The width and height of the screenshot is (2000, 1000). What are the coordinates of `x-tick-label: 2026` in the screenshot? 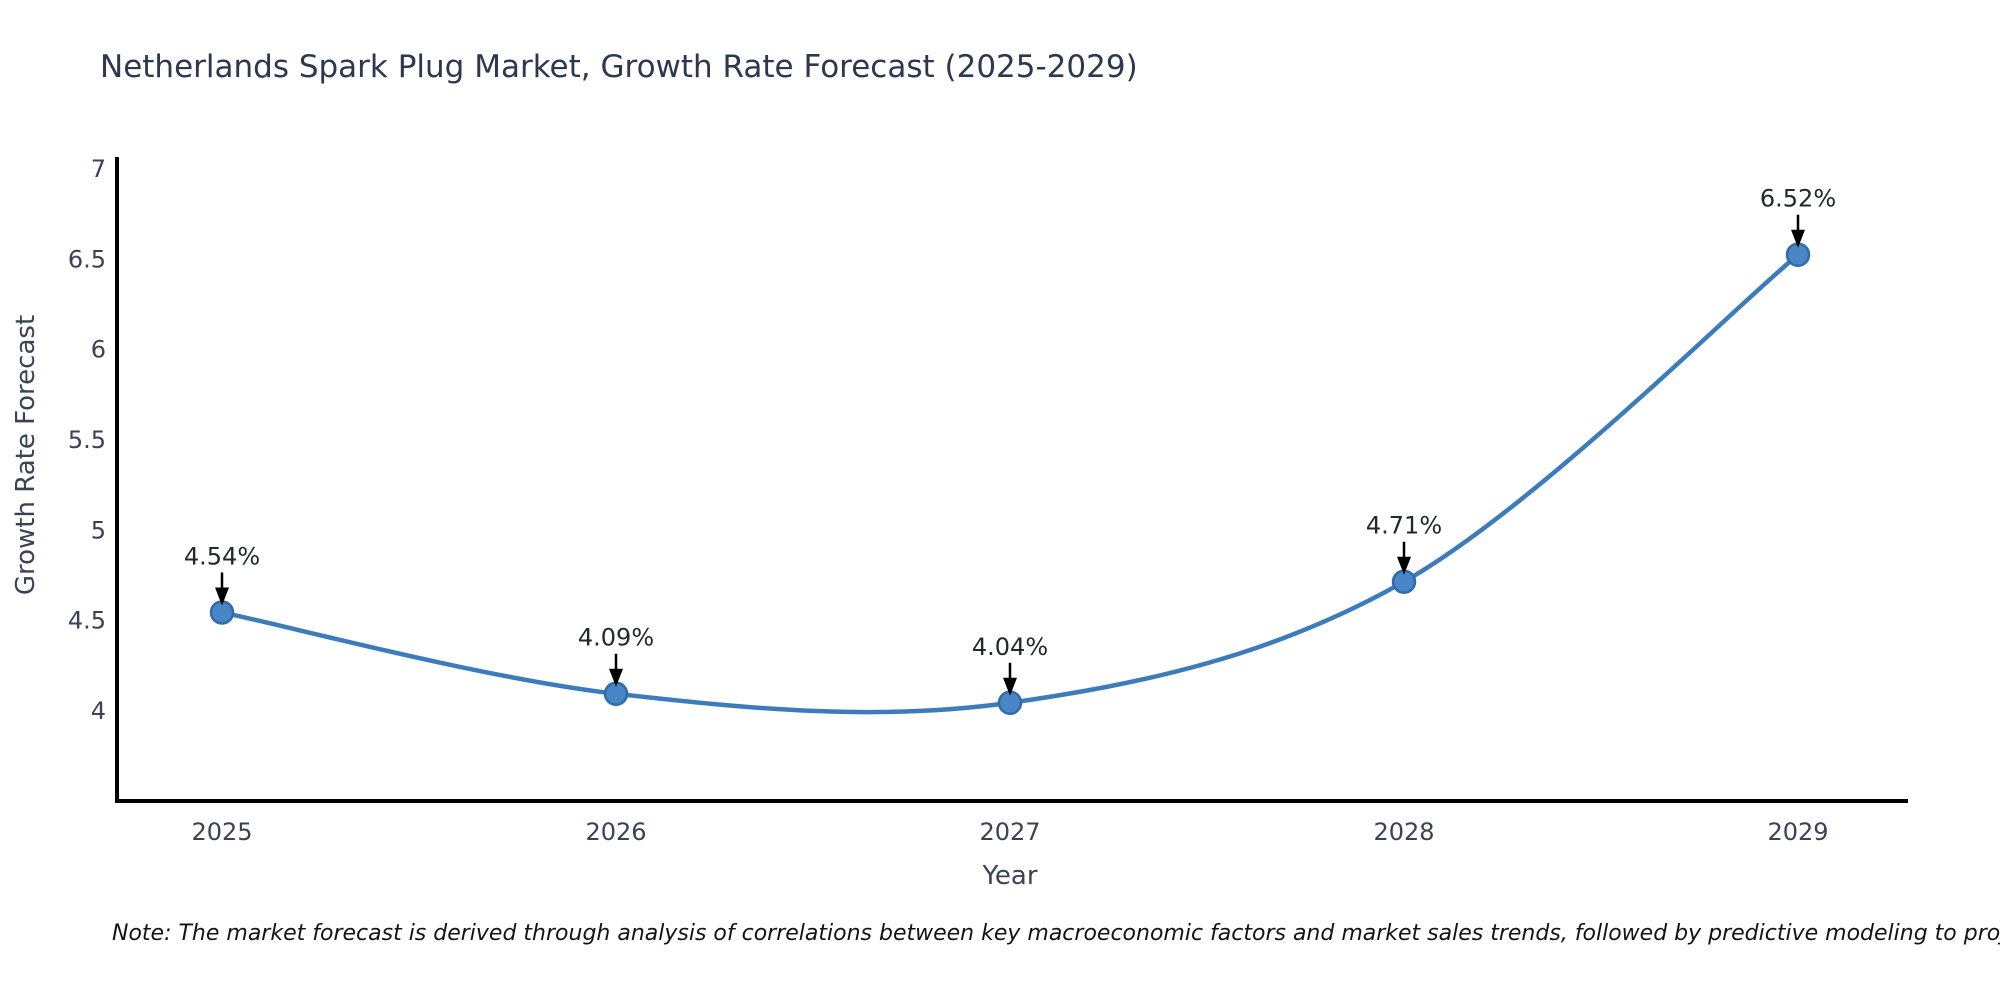 It's located at (615, 832).